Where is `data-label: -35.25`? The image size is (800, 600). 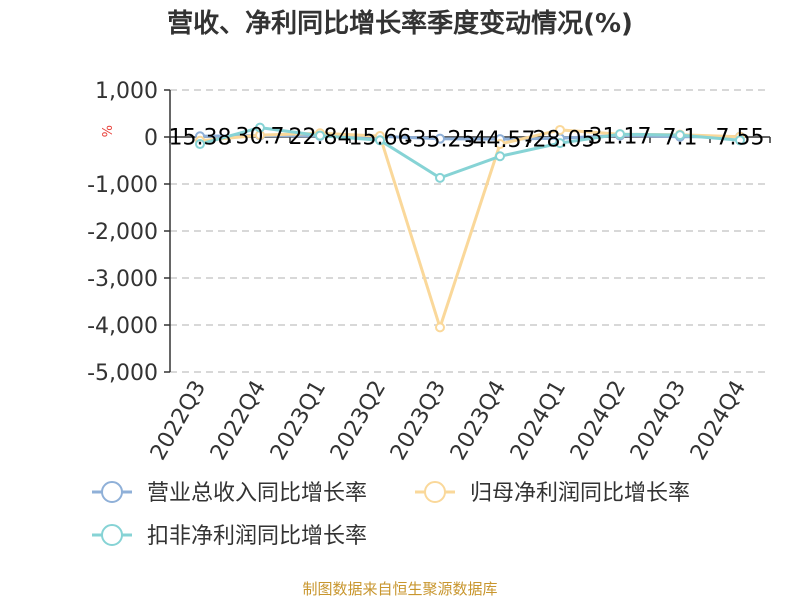
data-label: -35.25 is located at coordinates (440, 140).